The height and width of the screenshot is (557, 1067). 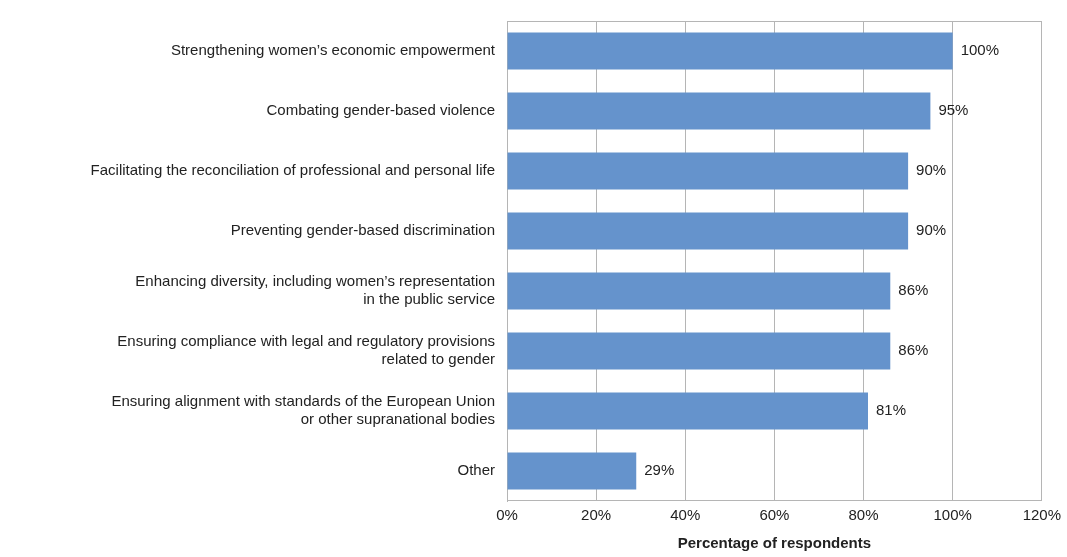 I want to click on data-label: 29%, so click(x=659, y=470).